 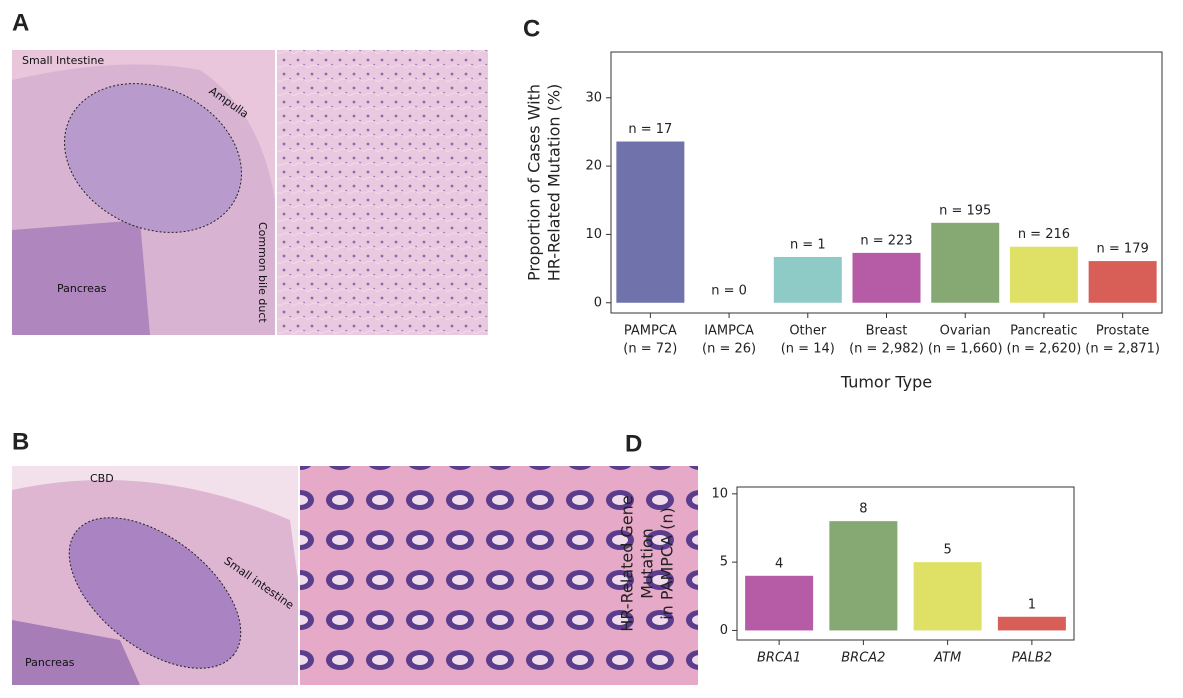 I want to click on bar-annotation: n = 223, so click(x=886, y=240).